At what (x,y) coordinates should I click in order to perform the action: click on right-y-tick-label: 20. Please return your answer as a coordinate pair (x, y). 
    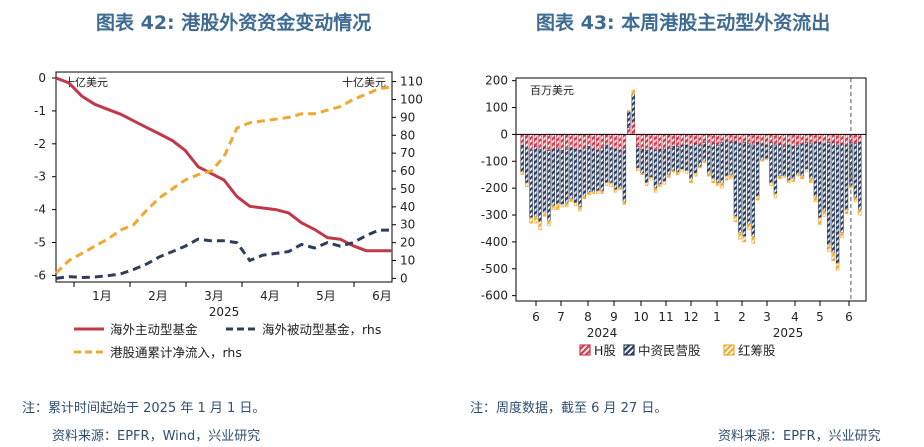
    Looking at the image, I should click on (407, 243).